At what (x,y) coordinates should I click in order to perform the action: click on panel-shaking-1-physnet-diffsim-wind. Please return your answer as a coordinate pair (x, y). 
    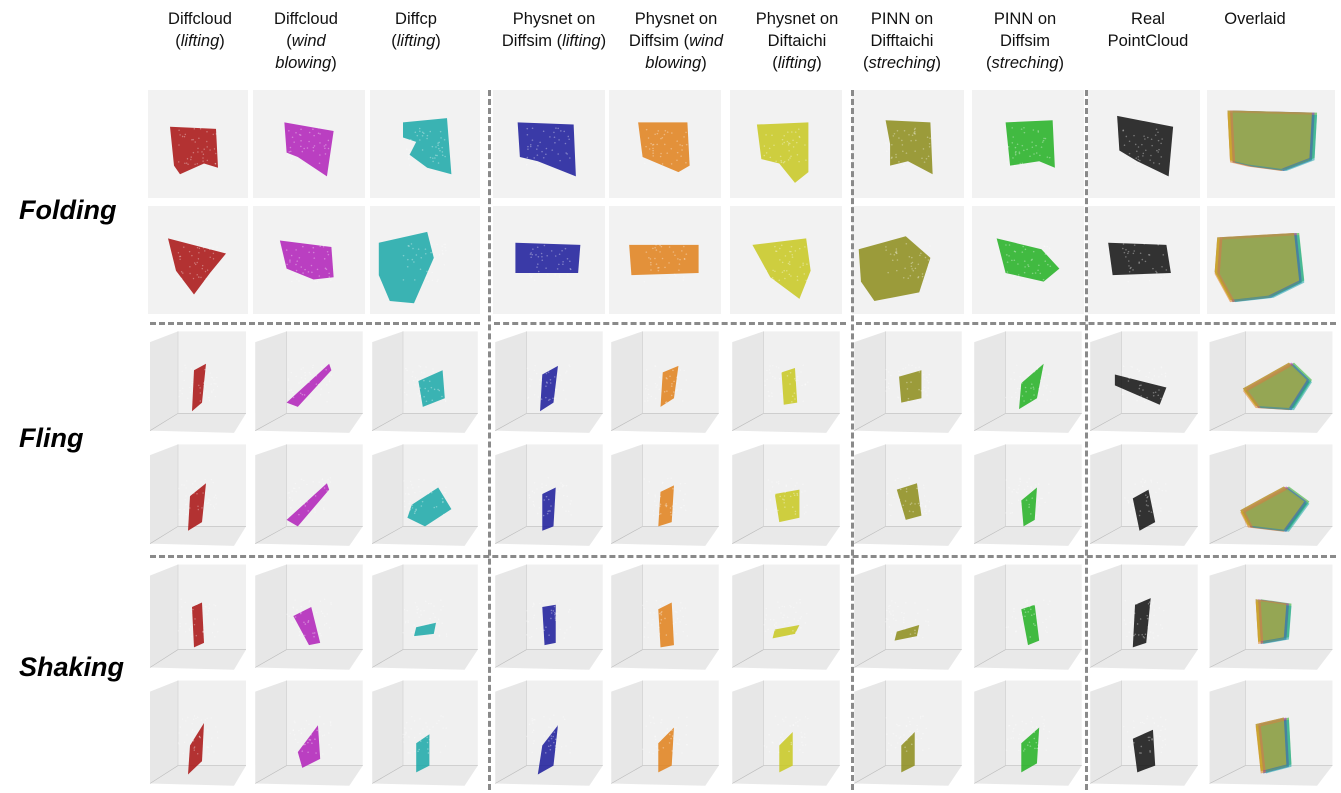
    Looking at the image, I should click on (665, 616).